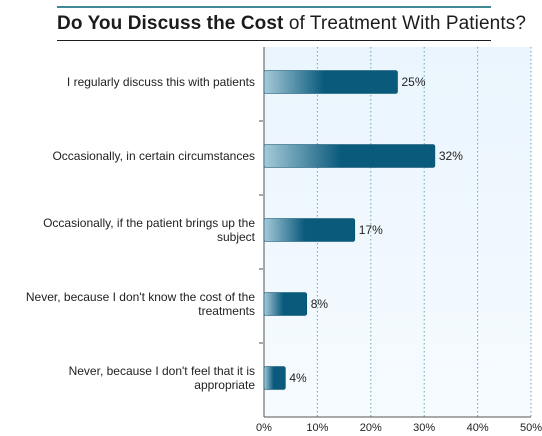 The width and height of the screenshot is (542, 436). What do you see at coordinates (320, 304) in the screenshot?
I see `bar-value-label: 8%` at bounding box center [320, 304].